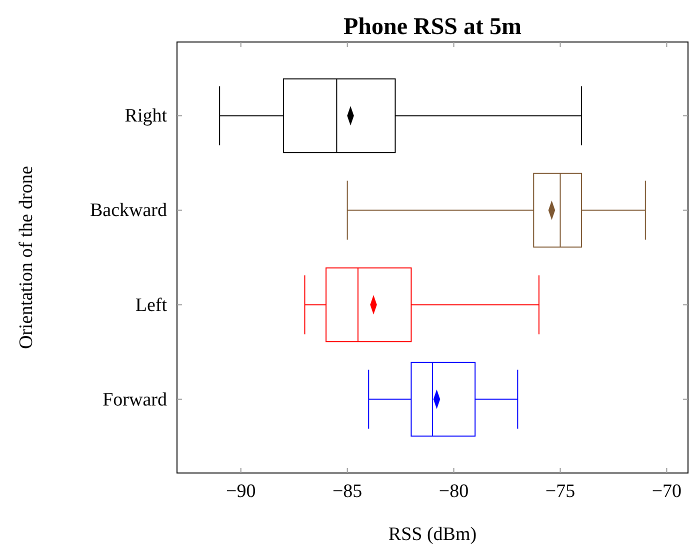 This screenshot has width=700, height=552. What do you see at coordinates (241, 491) in the screenshot?
I see `x-tick-label: −90` at bounding box center [241, 491].